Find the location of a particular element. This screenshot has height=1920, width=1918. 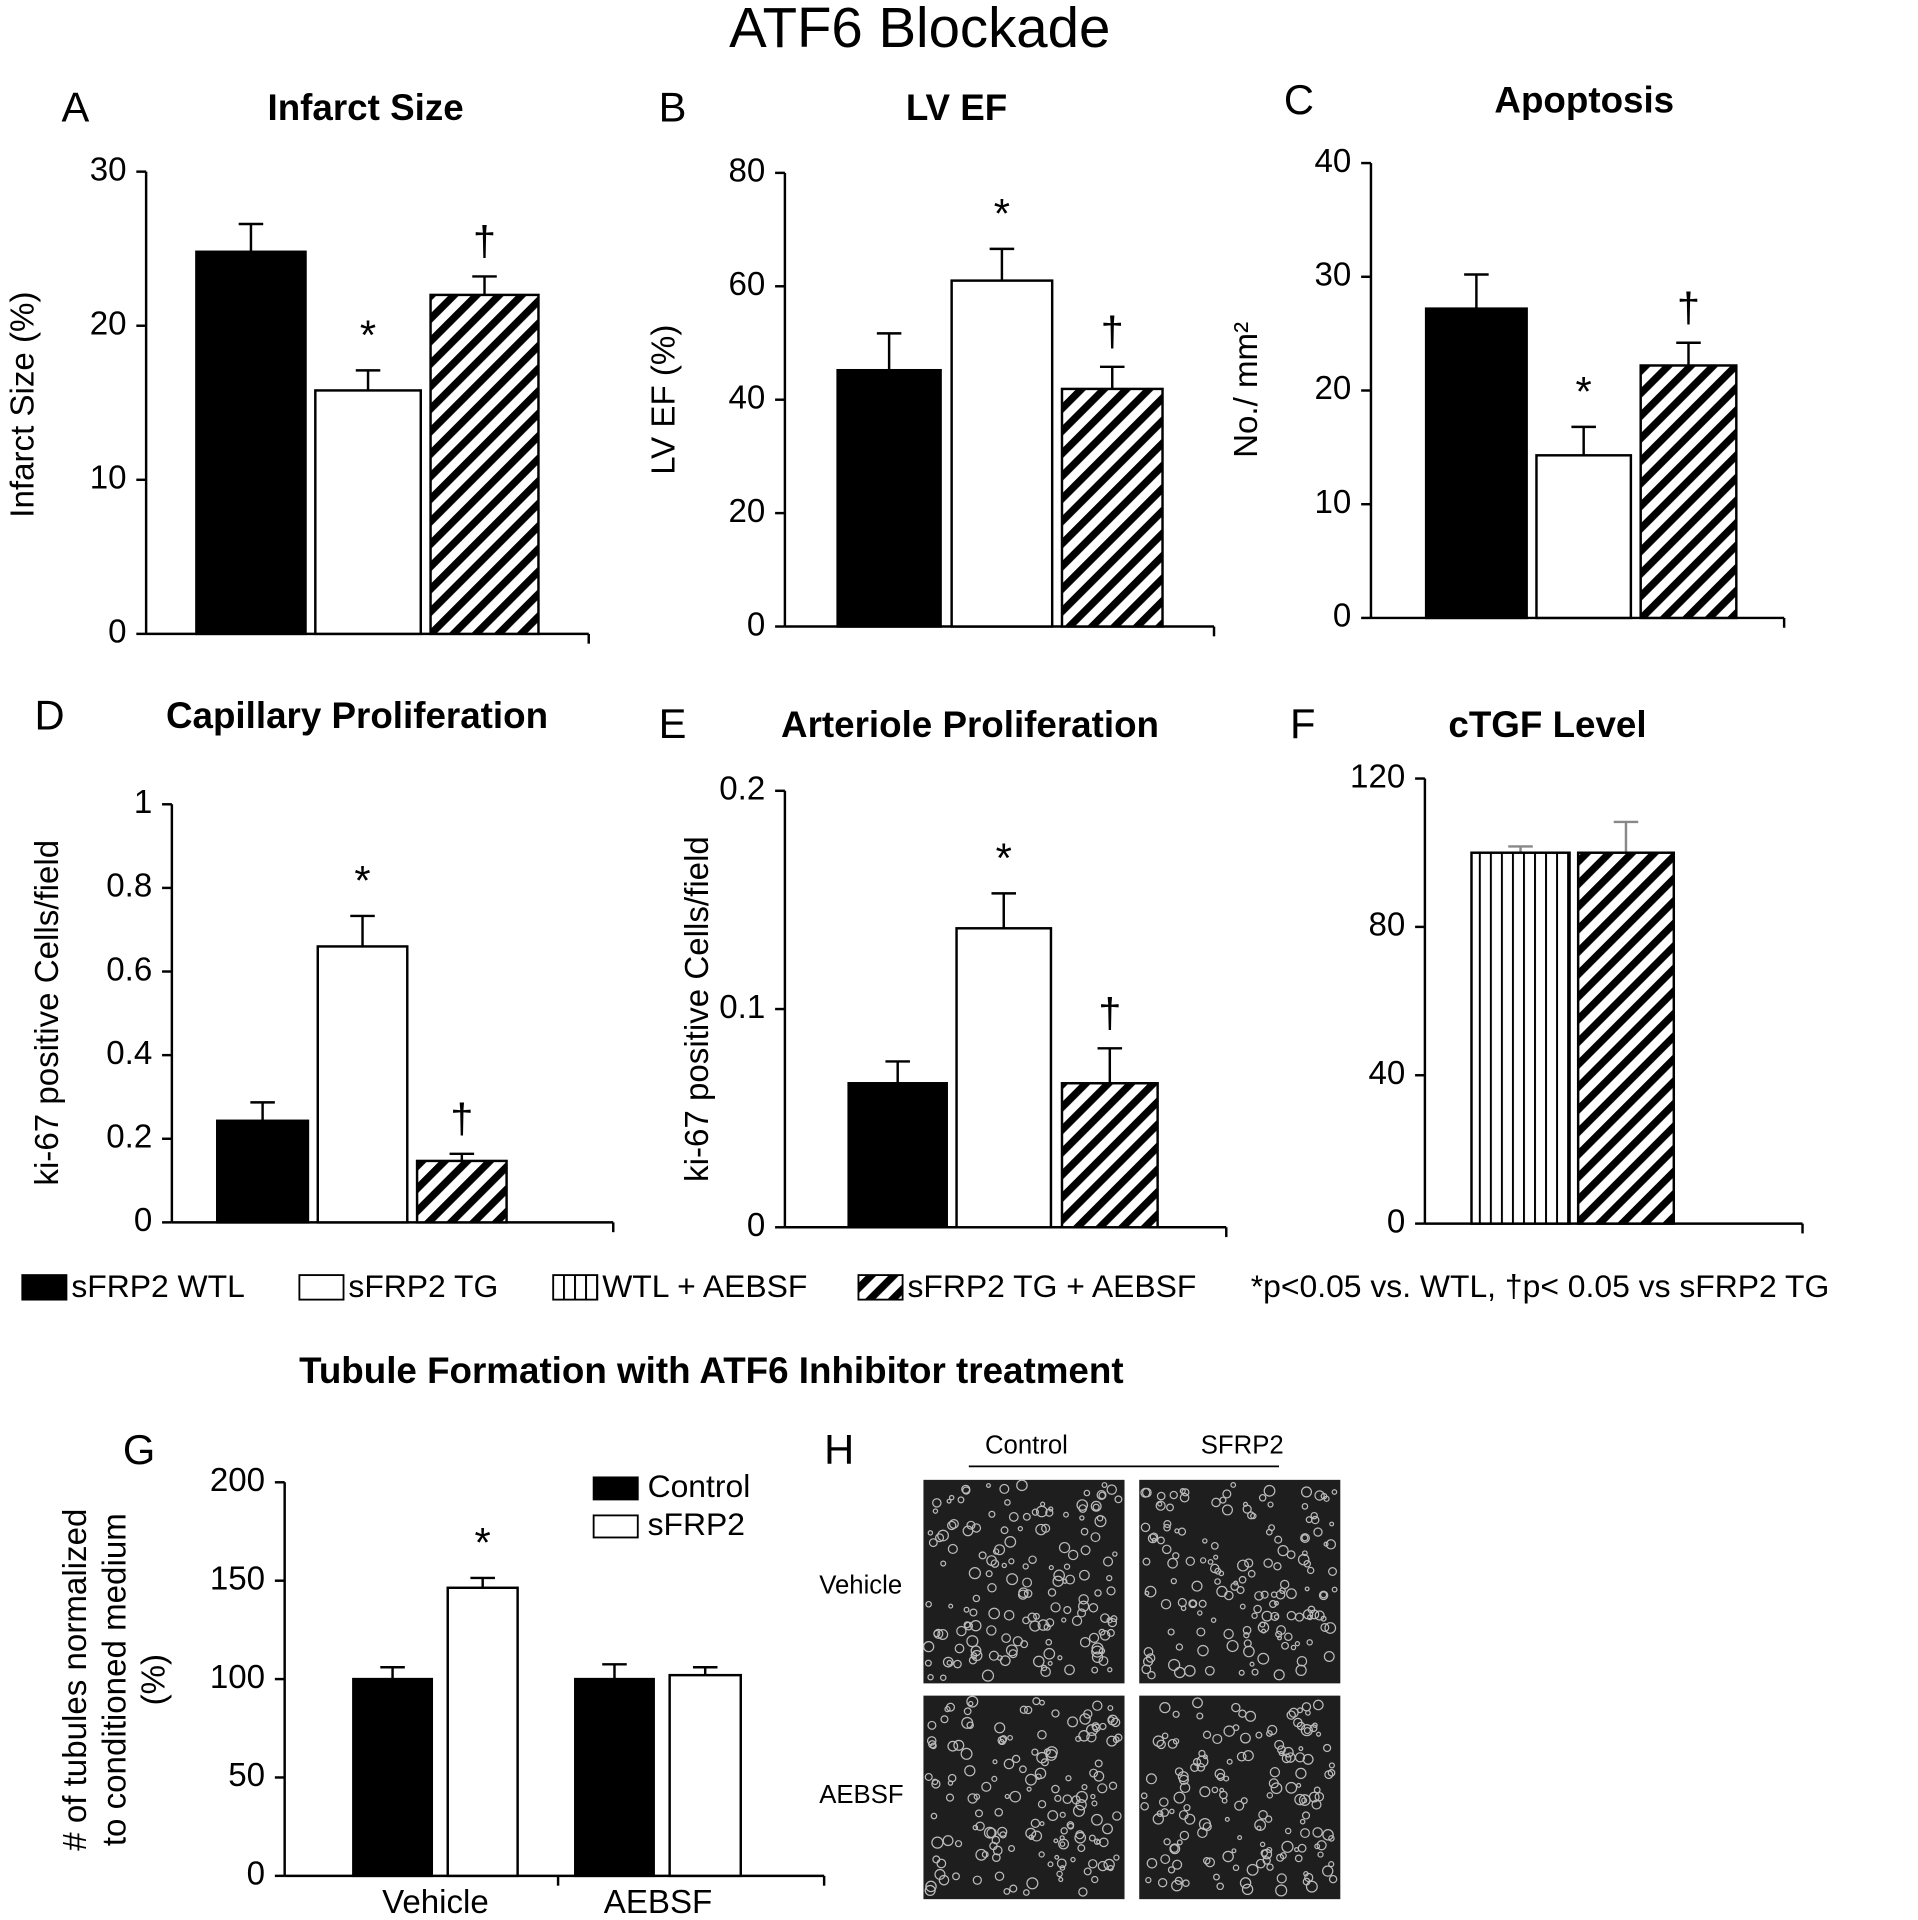

legend-label: sFRP2 TG + AEBSF is located at coordinates (1052, 1286).